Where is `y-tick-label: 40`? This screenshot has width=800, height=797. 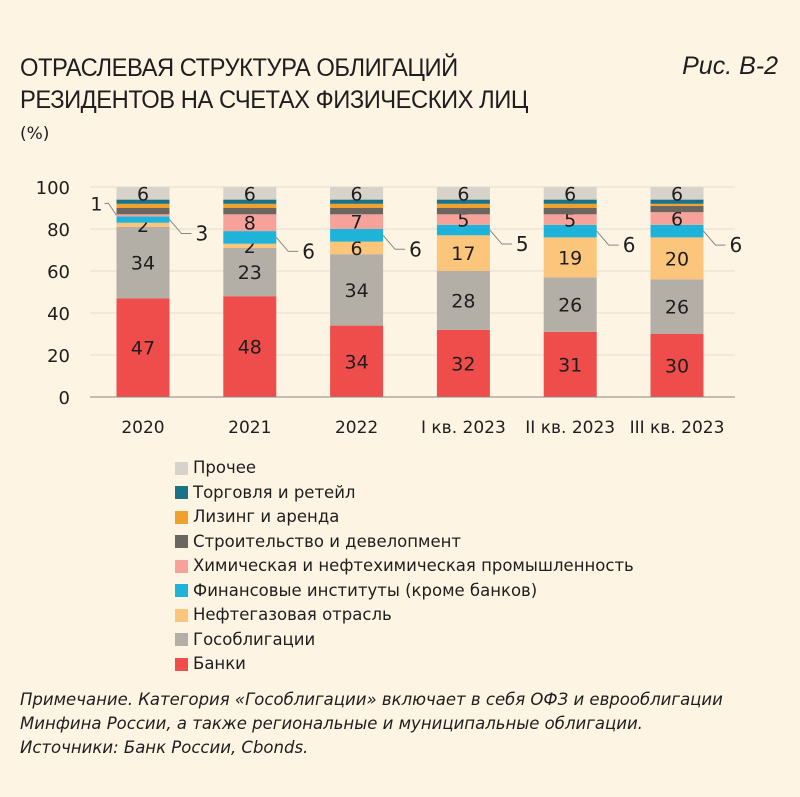 y-tick-label: 40 is located at coordinates (58, 314).